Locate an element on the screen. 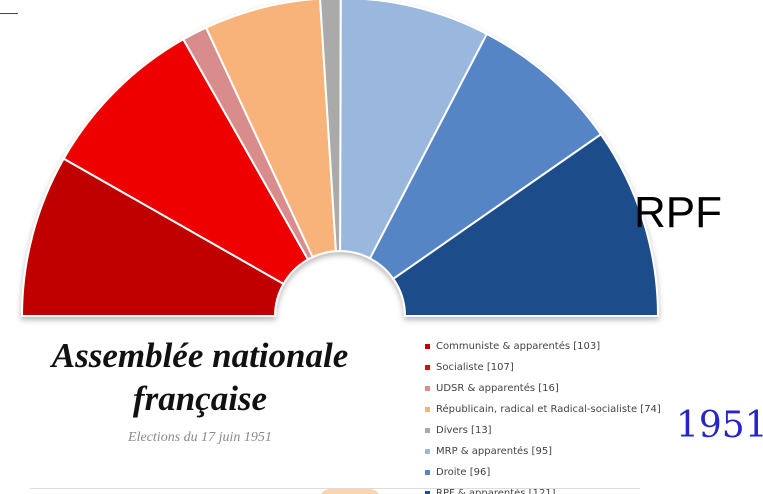 Image resolution: width=763 pixels, height=494 pixels. legend-item-4: Divers [13] is located at coordinates (550, 430).